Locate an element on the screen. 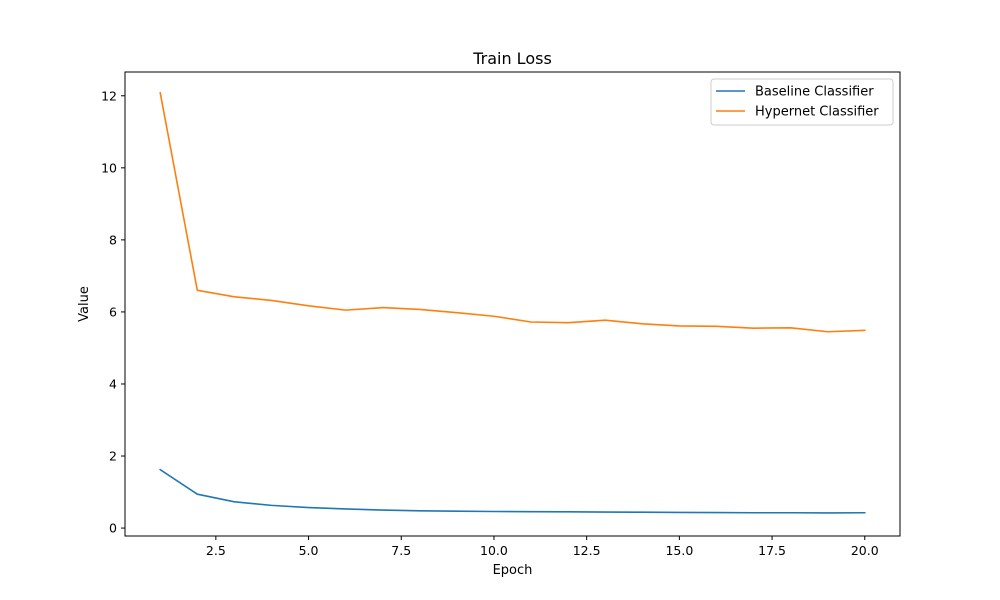  chart-title: Train Loss is located at coordinates (512, 58).